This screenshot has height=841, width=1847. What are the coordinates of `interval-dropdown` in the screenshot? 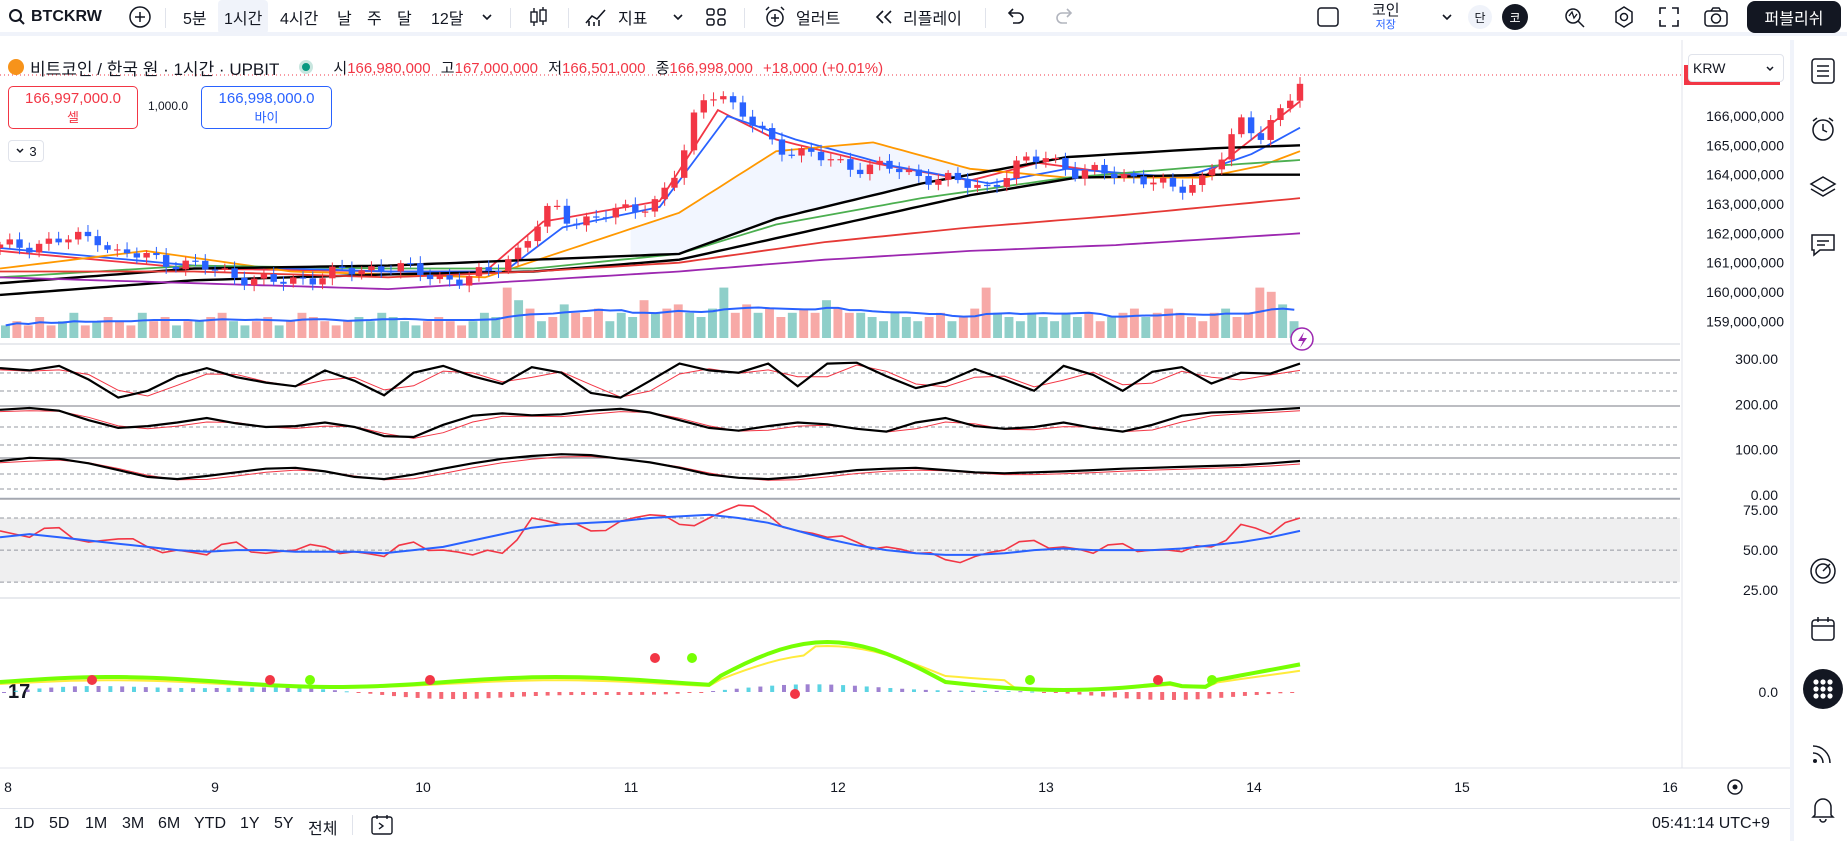 It's located at (487, 17).